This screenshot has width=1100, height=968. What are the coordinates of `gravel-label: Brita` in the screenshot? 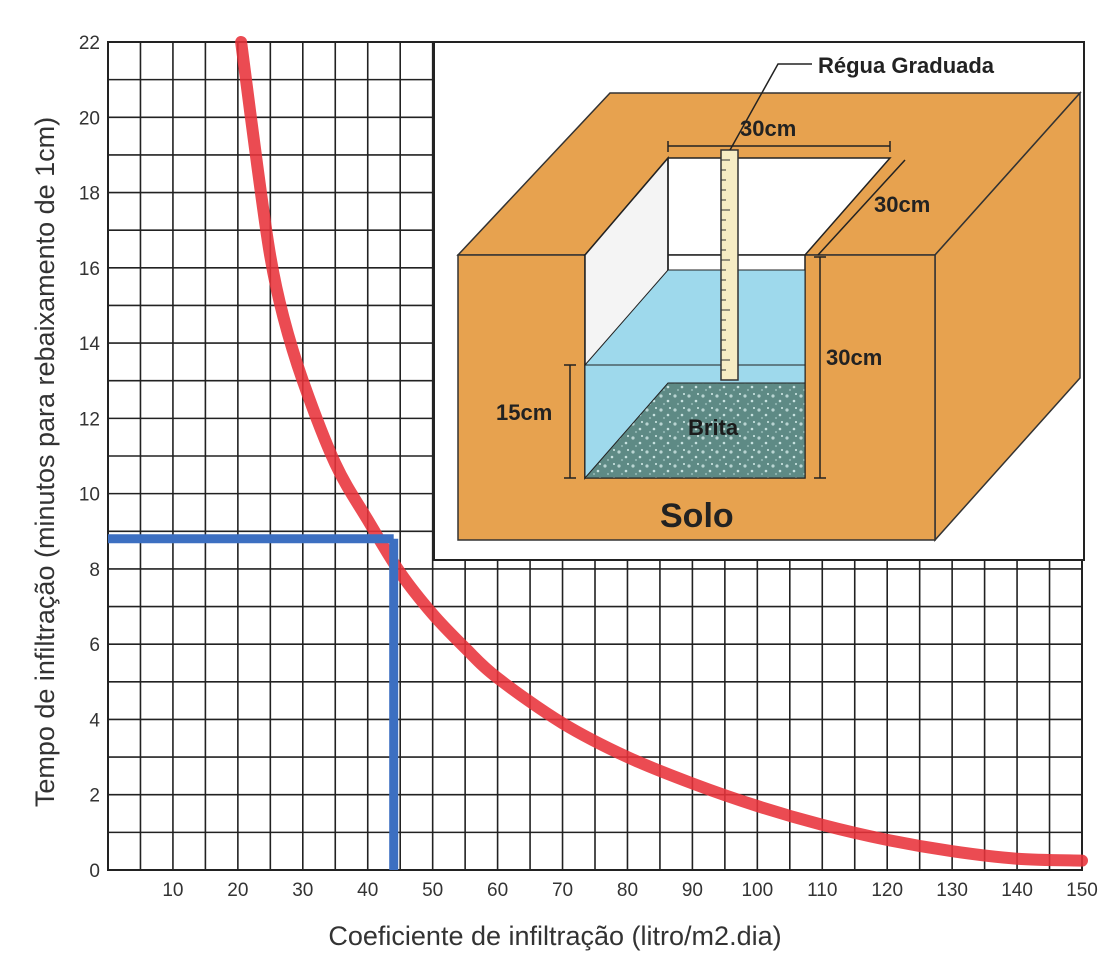 It's located at (713, 427).